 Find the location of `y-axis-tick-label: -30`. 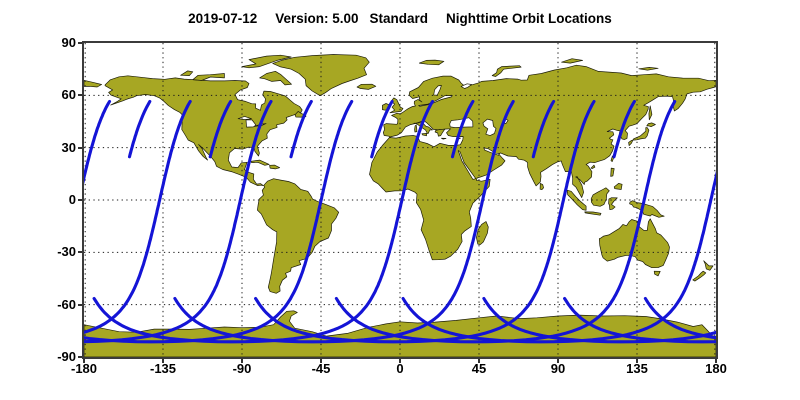

y-axis-tick-label: -30 is located at coordinates (66, 252).